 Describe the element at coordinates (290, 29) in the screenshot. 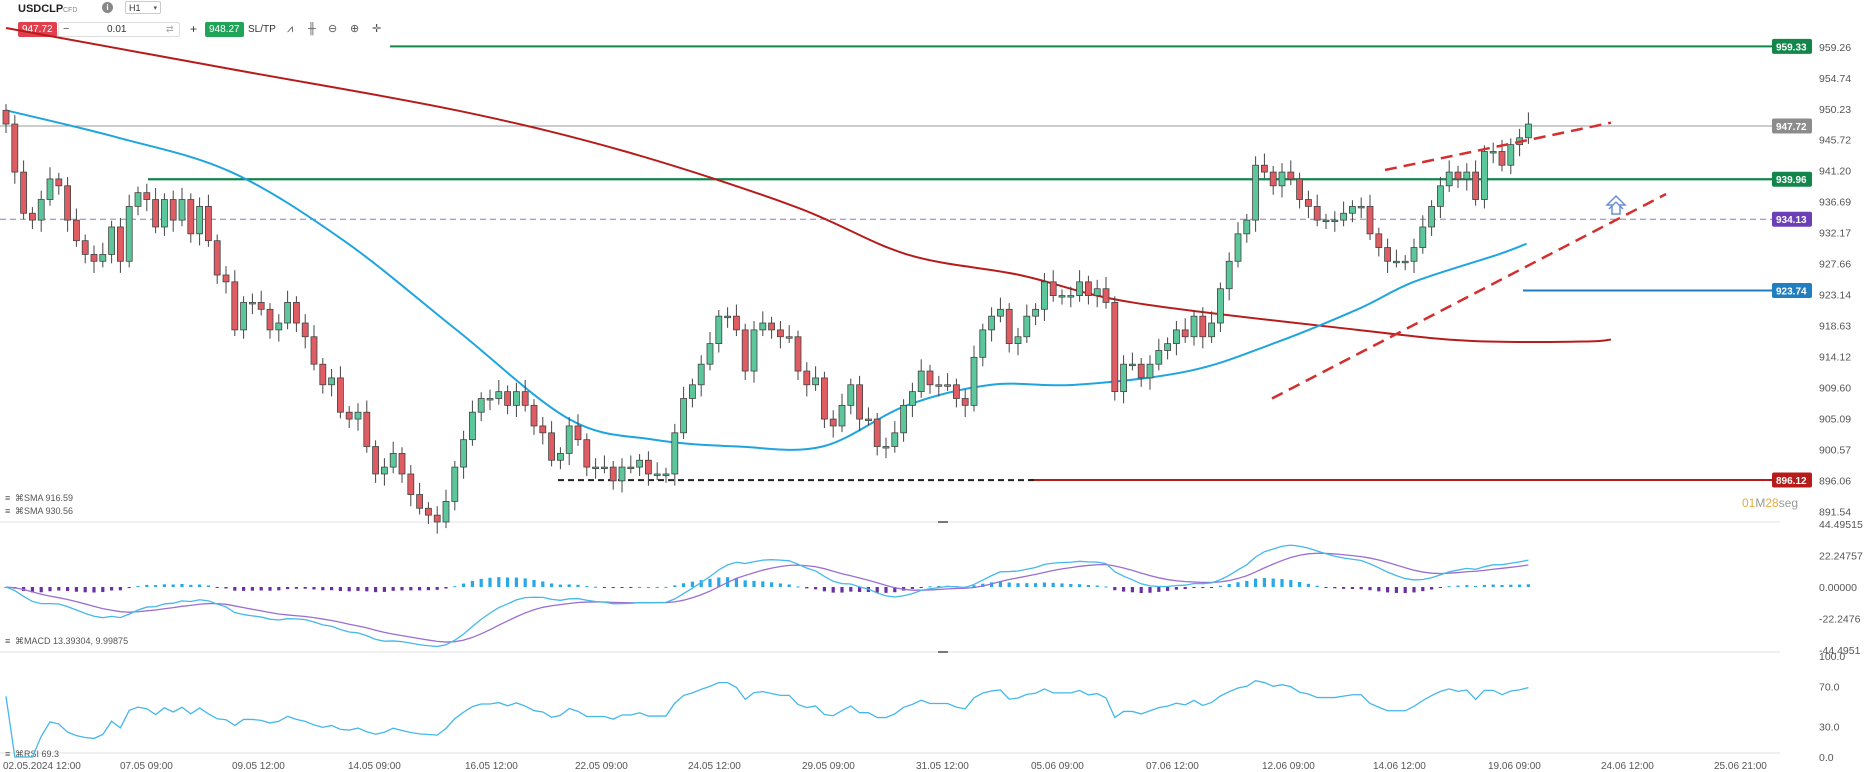

I see `line-chart-icon: ⩘` at that location.